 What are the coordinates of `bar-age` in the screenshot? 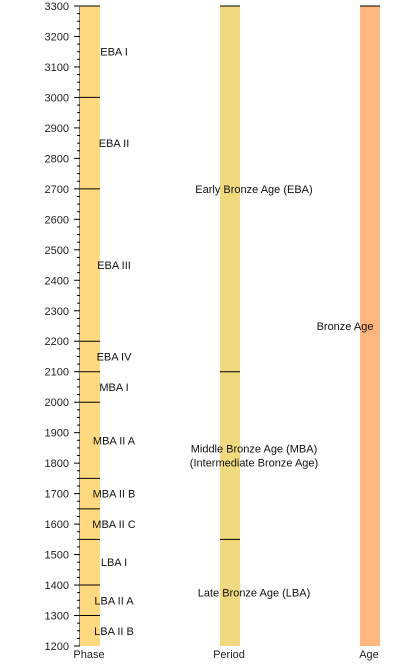 It's located at (370, 326).